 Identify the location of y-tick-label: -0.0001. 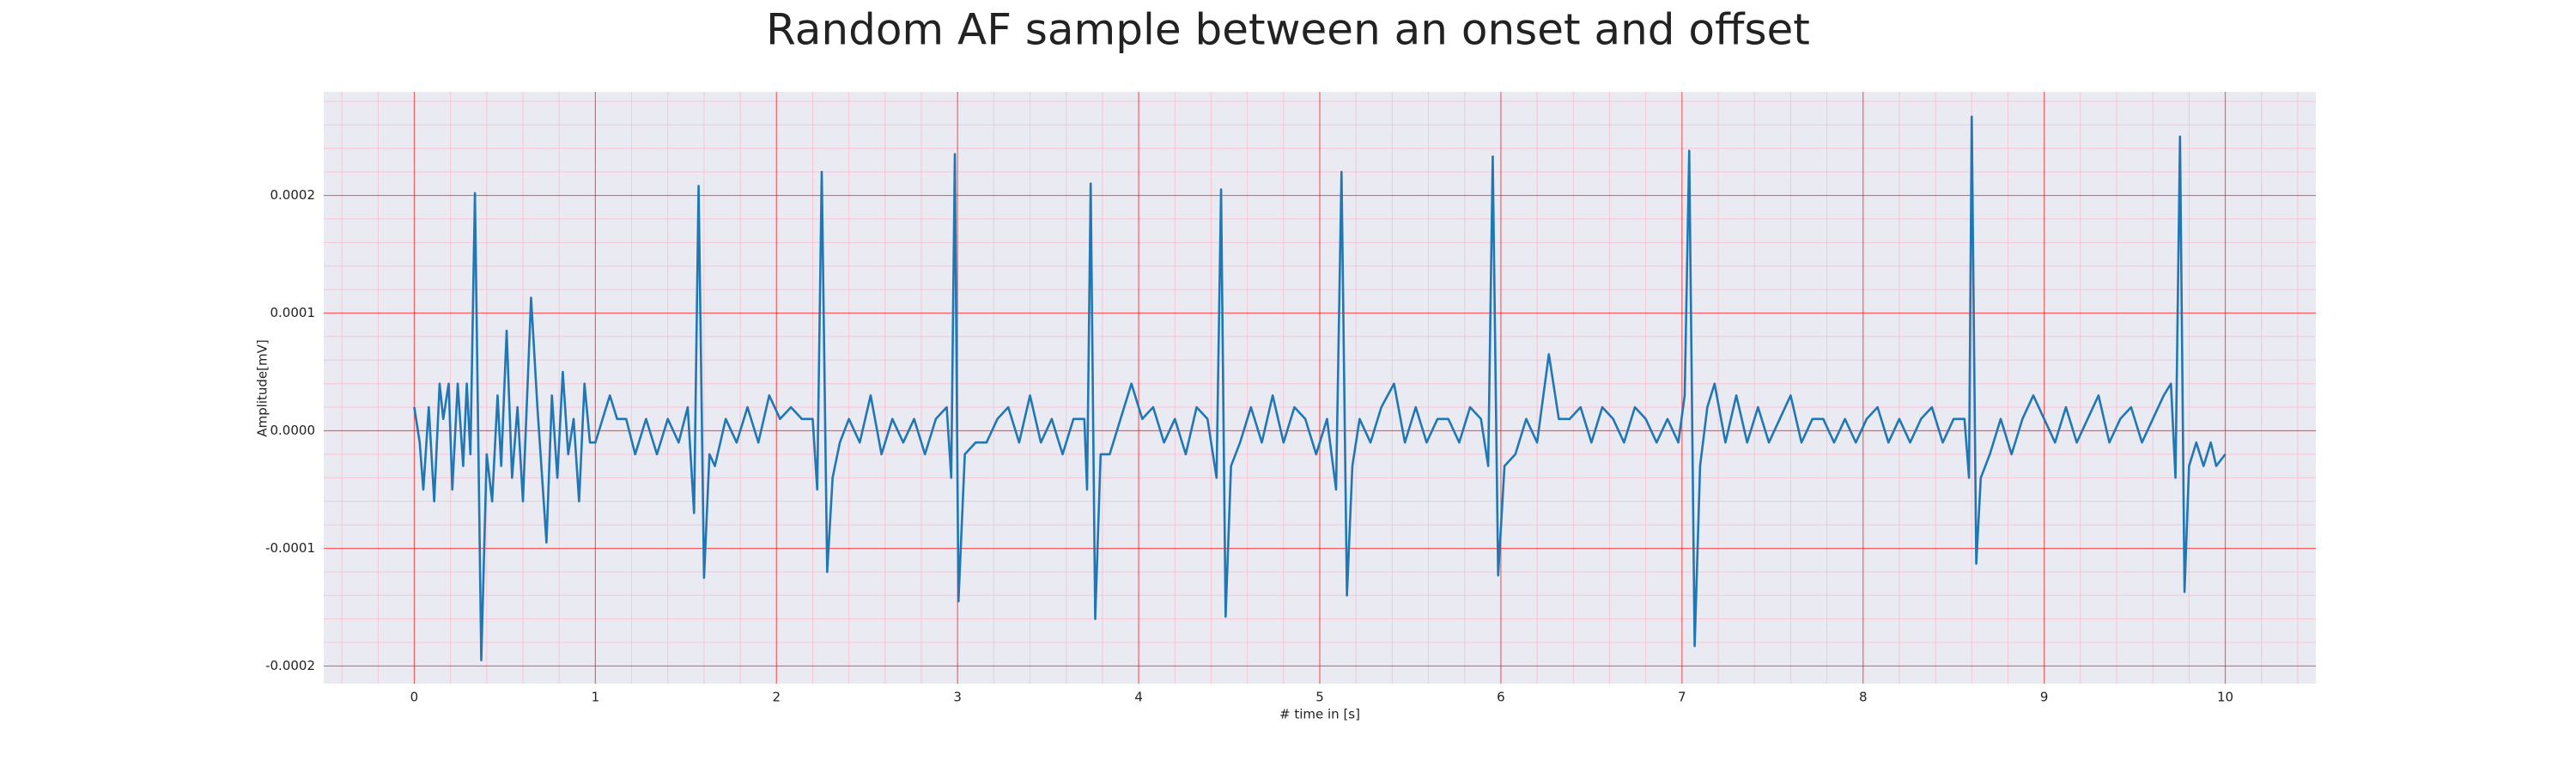
(290, 548).